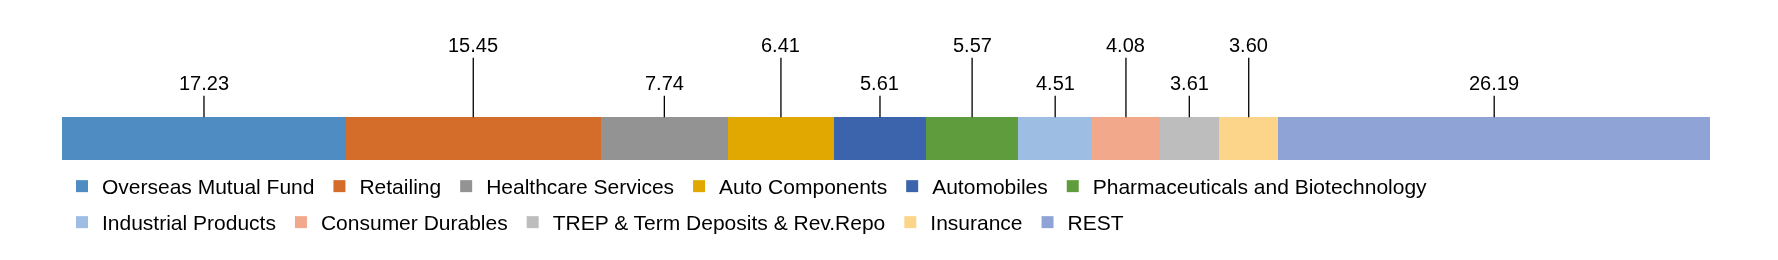 The image size is (1778, 260). What do you see at coordinates (208, 187) in the screenshot?
I see `legend-label: Overseas Mutual Fund` at bounding box center [208, 187].